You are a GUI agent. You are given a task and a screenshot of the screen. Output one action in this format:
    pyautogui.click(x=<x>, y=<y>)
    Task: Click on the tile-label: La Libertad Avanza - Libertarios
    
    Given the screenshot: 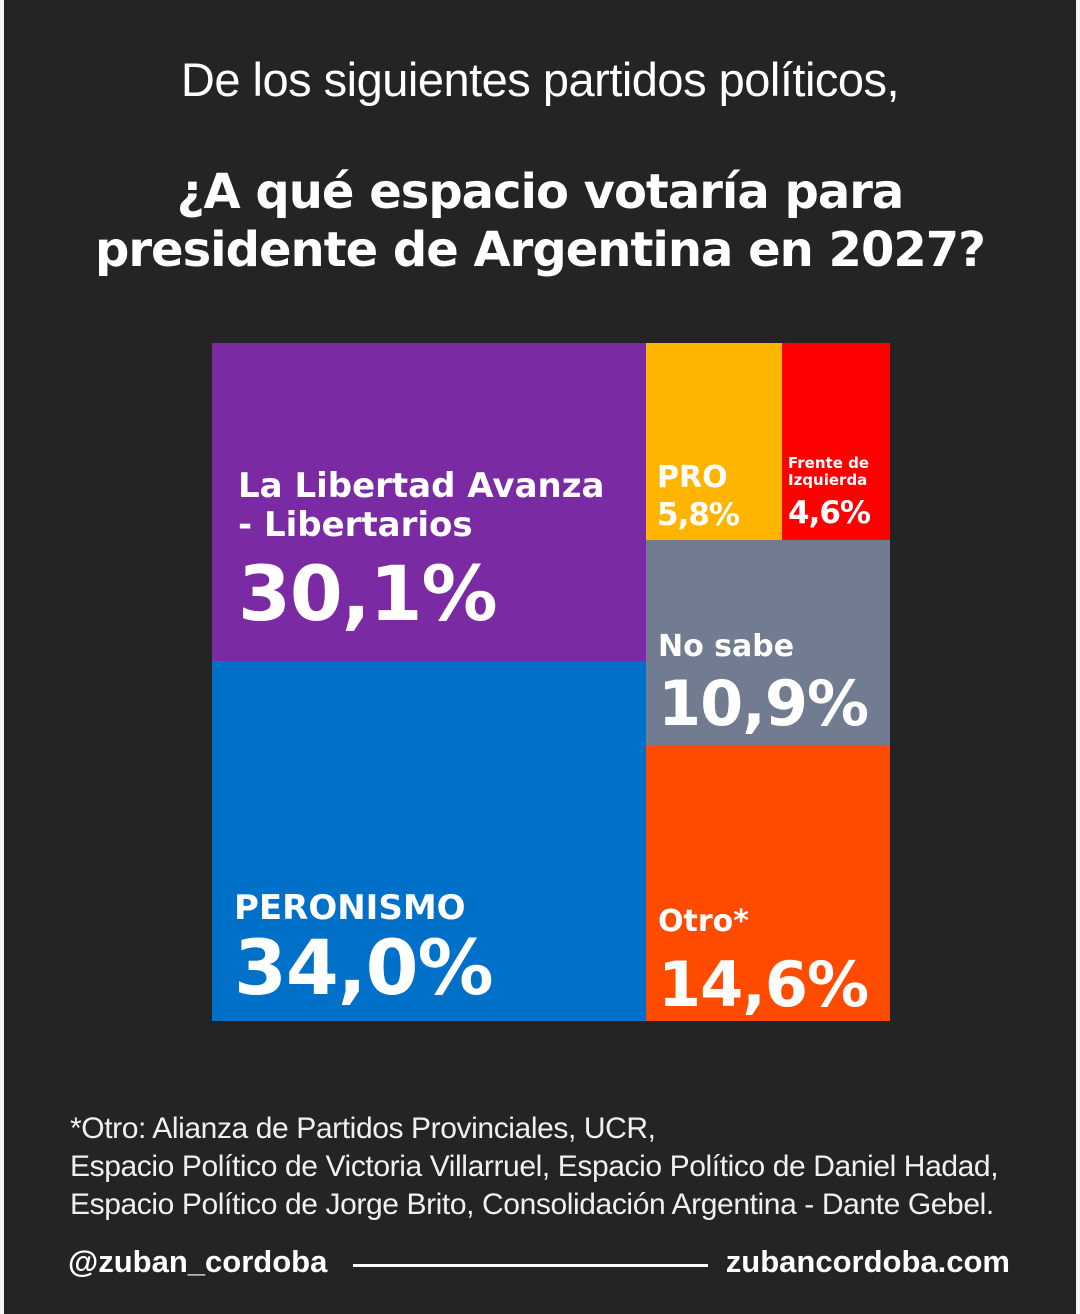 What is the action you would take?
    pyautogui.click(x=421, y=506)
    